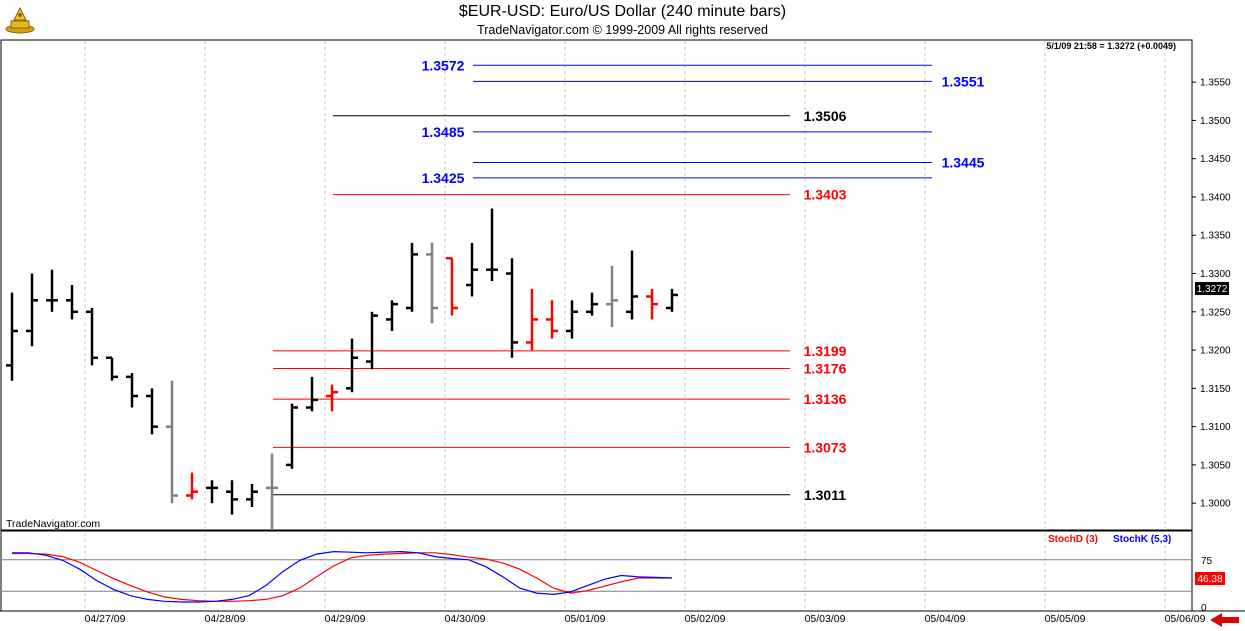 The image size is (1245, 631). What do you see at coordinates (945, 619) in the screenshot?
I see `x-tick-label: 05/04/09` at bounding box center [945, 619].